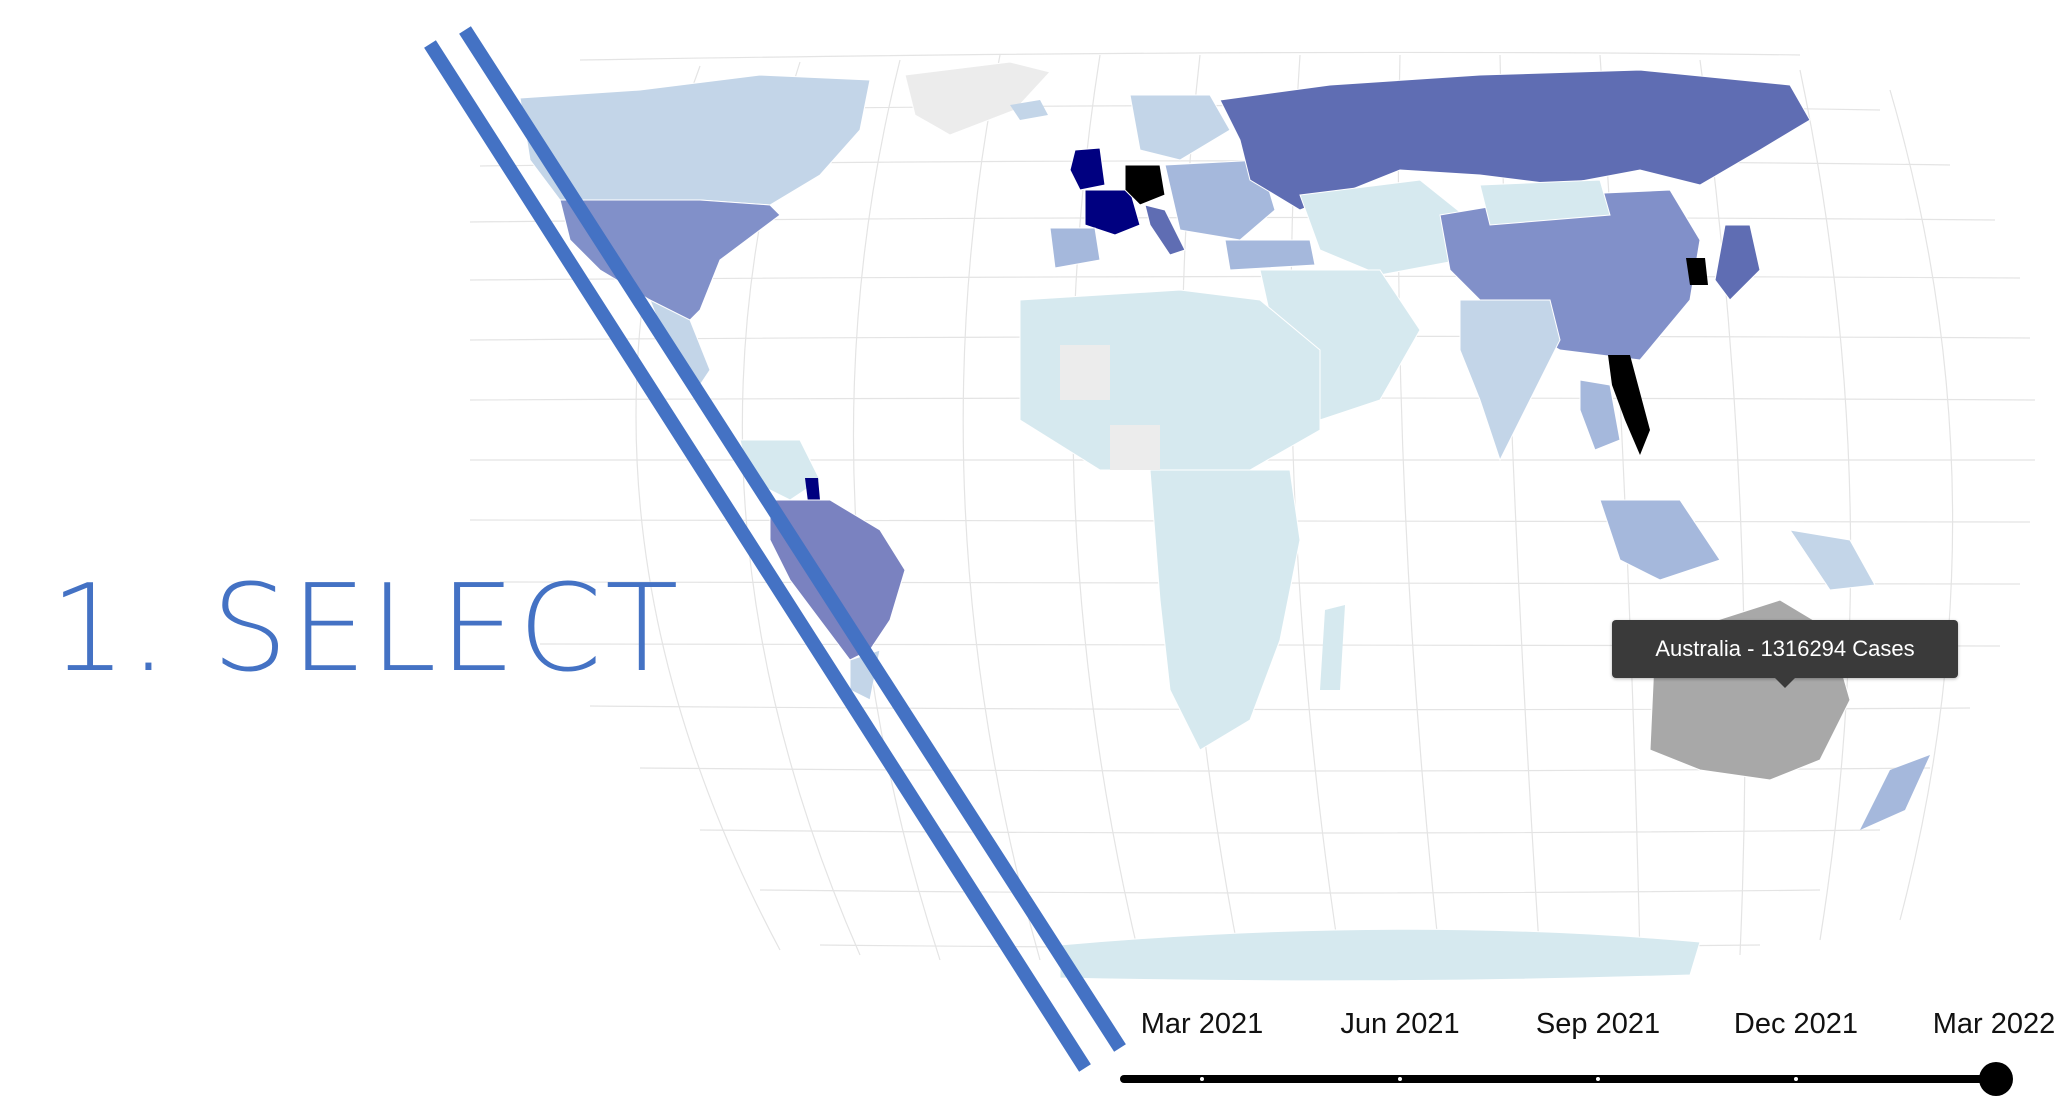 The height and width of the screenshot is (1114, 2070). Describe the element at coordinates (1400, 1024) in the screenshot. I see `timeline-tick-label: Jun 2021` at that location.